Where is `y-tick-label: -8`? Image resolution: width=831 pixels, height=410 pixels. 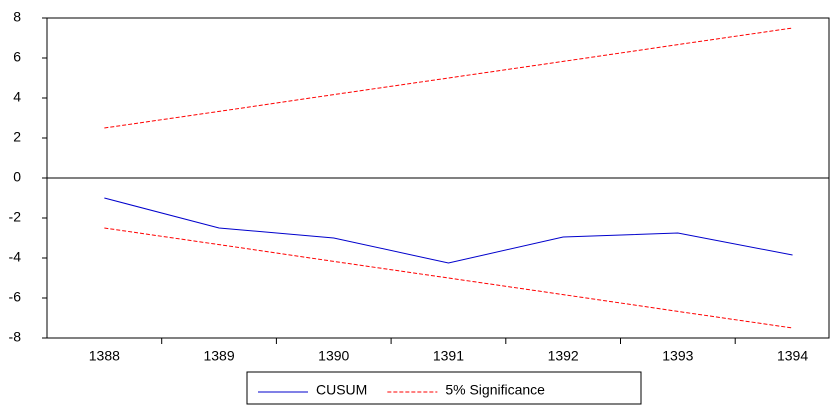 y-tick-label: -8 is located at coordinates (15, 337).